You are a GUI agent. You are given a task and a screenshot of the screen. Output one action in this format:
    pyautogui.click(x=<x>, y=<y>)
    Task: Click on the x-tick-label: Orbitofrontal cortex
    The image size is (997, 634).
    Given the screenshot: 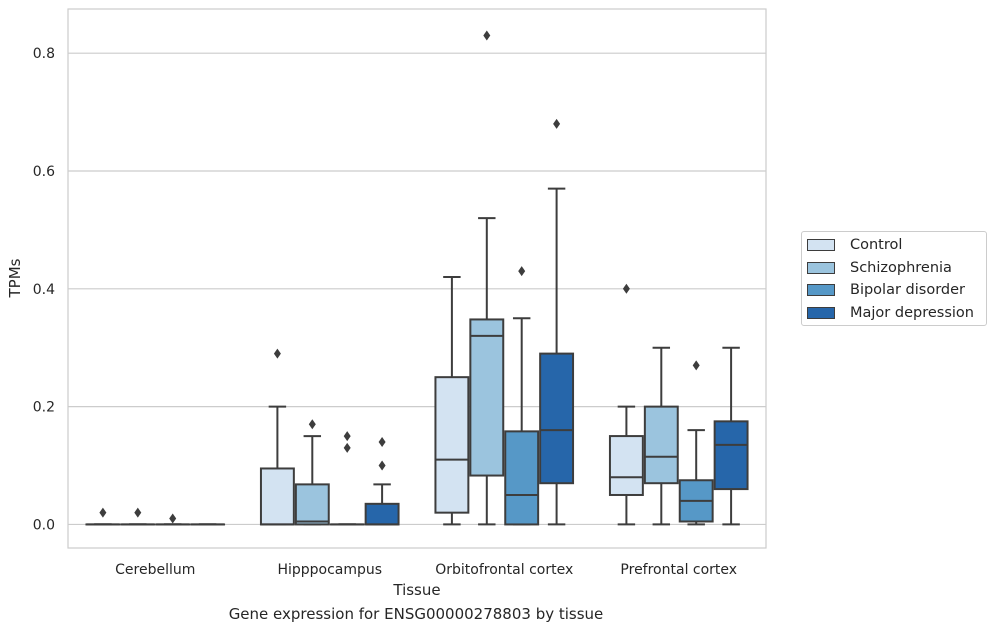 What is the action you would take?
    pyautogui.click(x=504, y=570)
    